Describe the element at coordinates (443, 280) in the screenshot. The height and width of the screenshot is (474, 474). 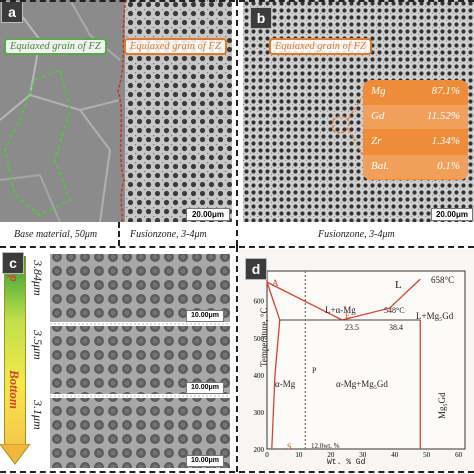
I see `label-658: 658°C` at that location.